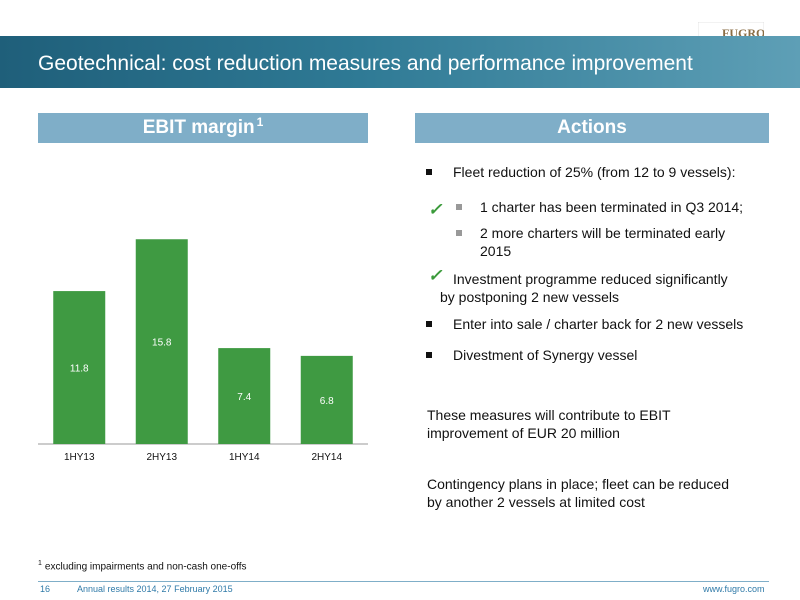  Describe the element at coordinates (45, 589) in the screenshot. I see `page-number: 16` at that location.